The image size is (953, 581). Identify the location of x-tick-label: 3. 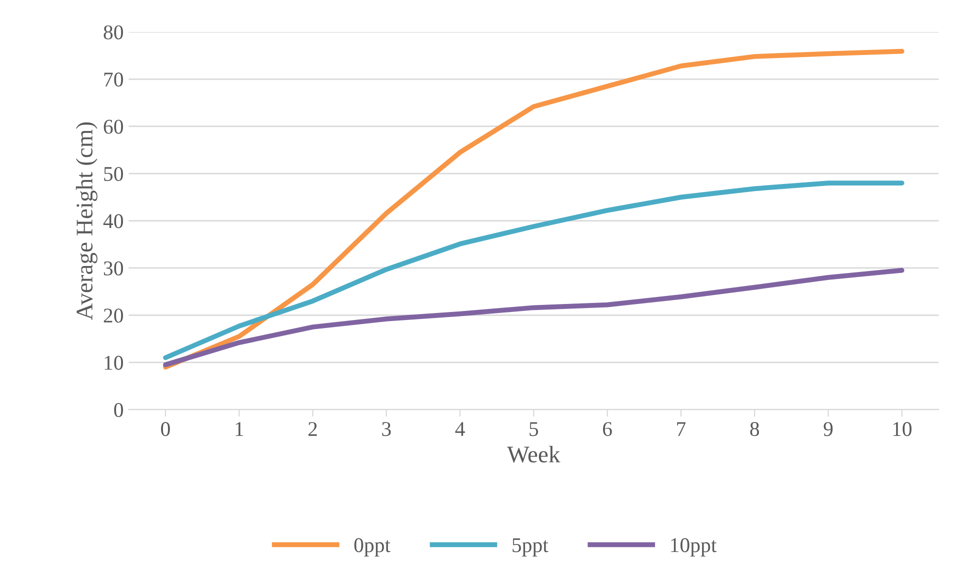
(386, 429).